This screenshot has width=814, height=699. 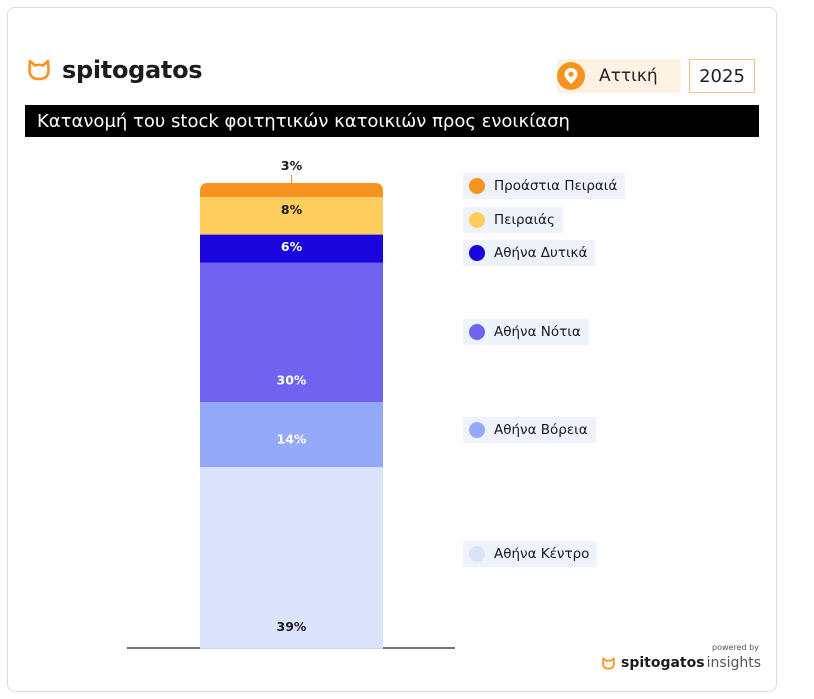 What do you see at coordinates (542, 554) in the screenshot?
I see `legend-label: Αθήνα Κέντρο` at bounding box center [542, 554].